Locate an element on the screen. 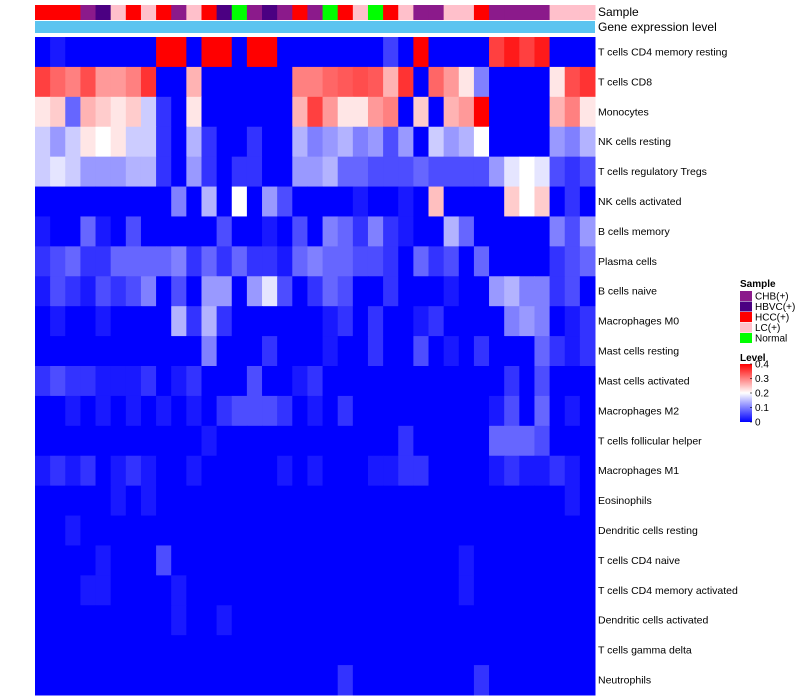 The image size is (800, 700). row-label: B cells naive is located at coordinates (627, 292).